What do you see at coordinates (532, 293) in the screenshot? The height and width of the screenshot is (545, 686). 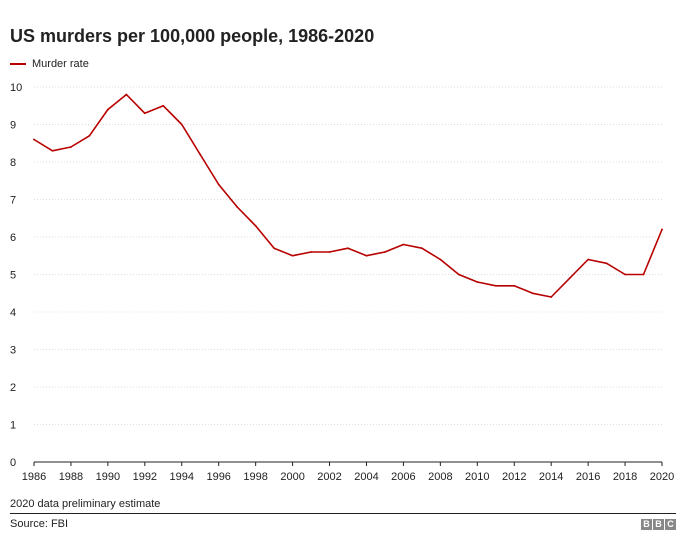 I see `data-point-2013` at bounding box center [532, 293].